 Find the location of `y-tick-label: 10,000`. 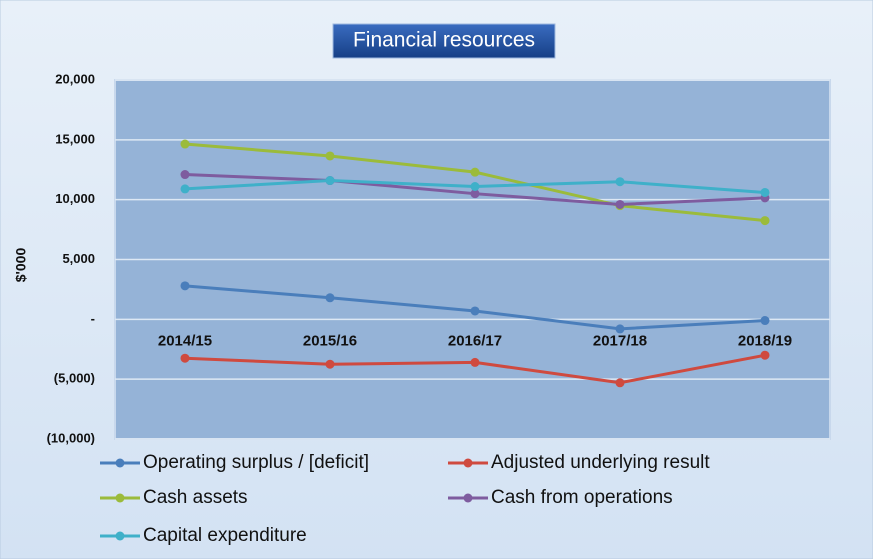

y-tick-label: 10,000 is located at coordinates (75, 198).